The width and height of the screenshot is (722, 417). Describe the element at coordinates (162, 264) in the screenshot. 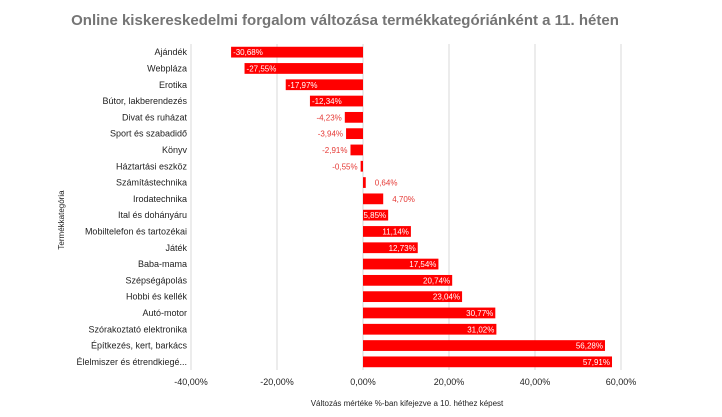

I see `category-label: Baba-mama` at that location.